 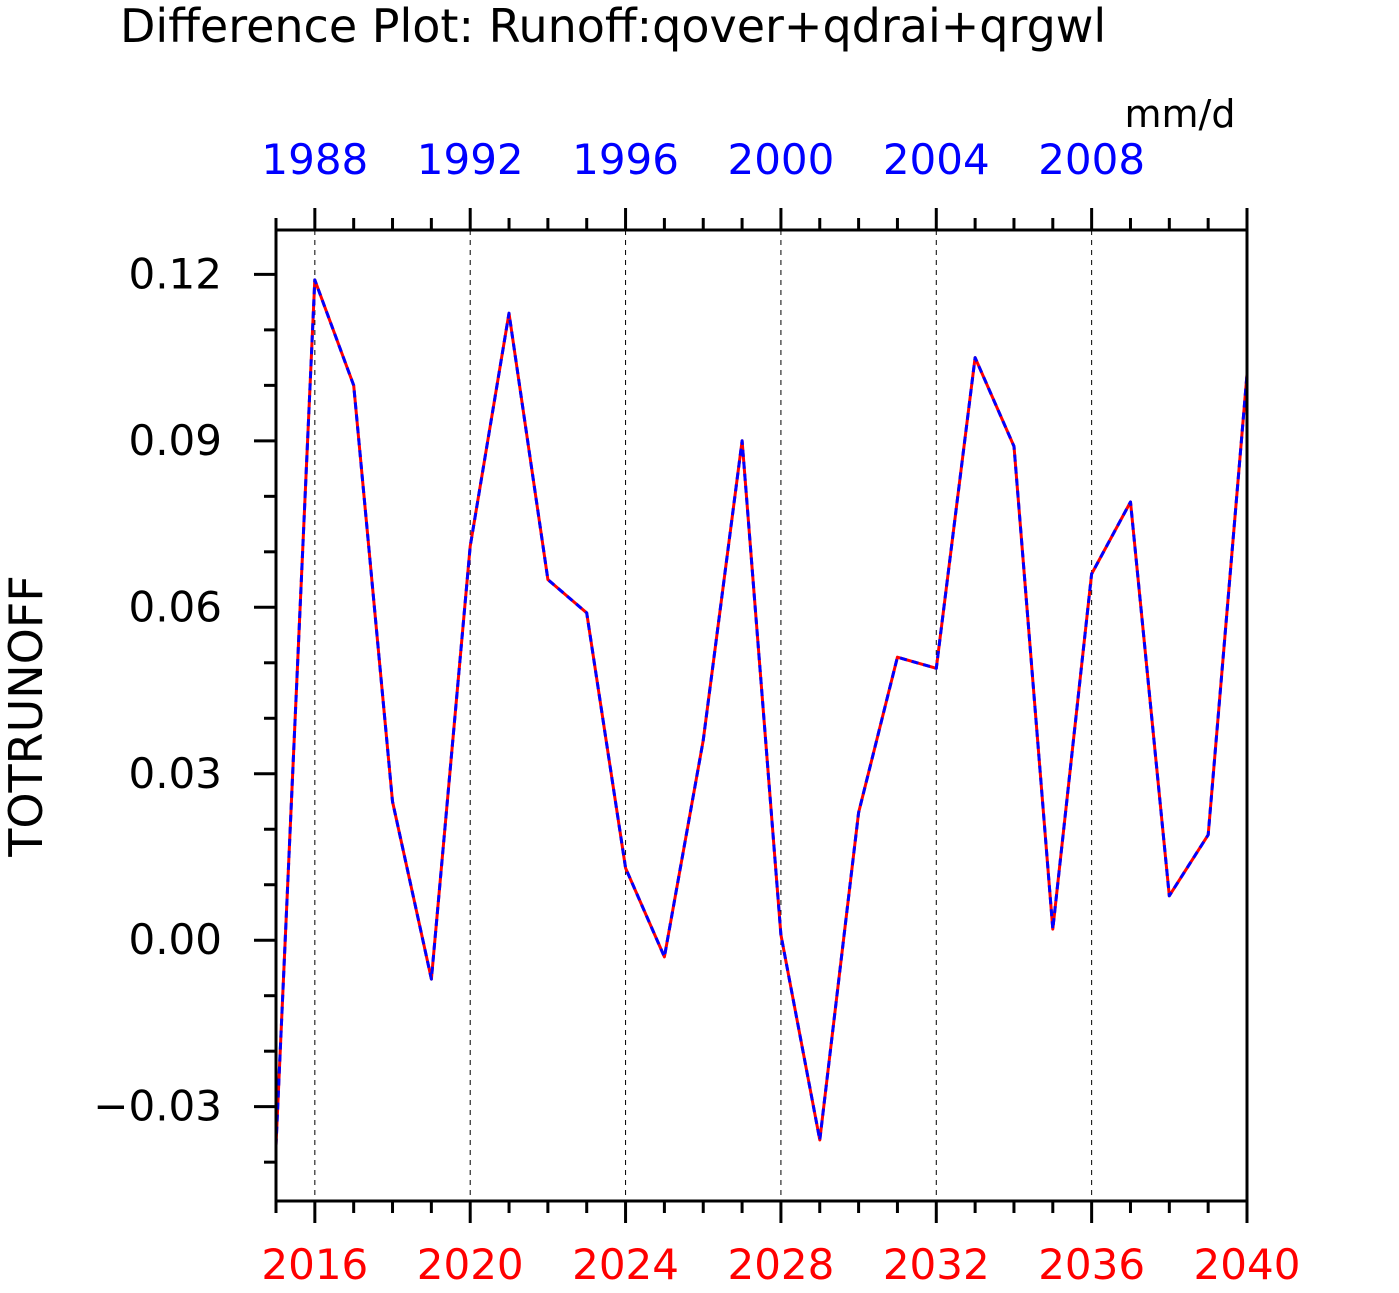 What do you see at coordinates (175, 440) in the screenshot?
I see `y-tick-label: 0.09` at bounding box center [175, 440].